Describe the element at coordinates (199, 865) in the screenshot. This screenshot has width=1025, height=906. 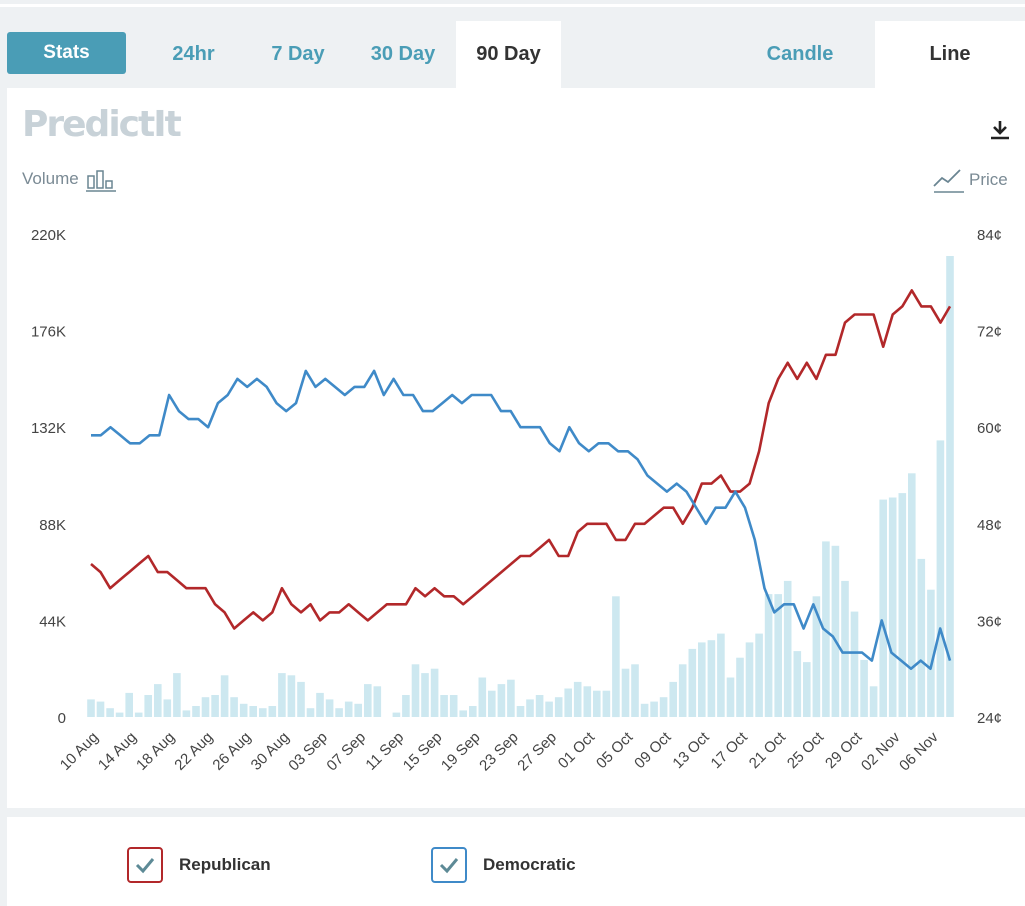
I see `legend-republican: Republican` at that location.